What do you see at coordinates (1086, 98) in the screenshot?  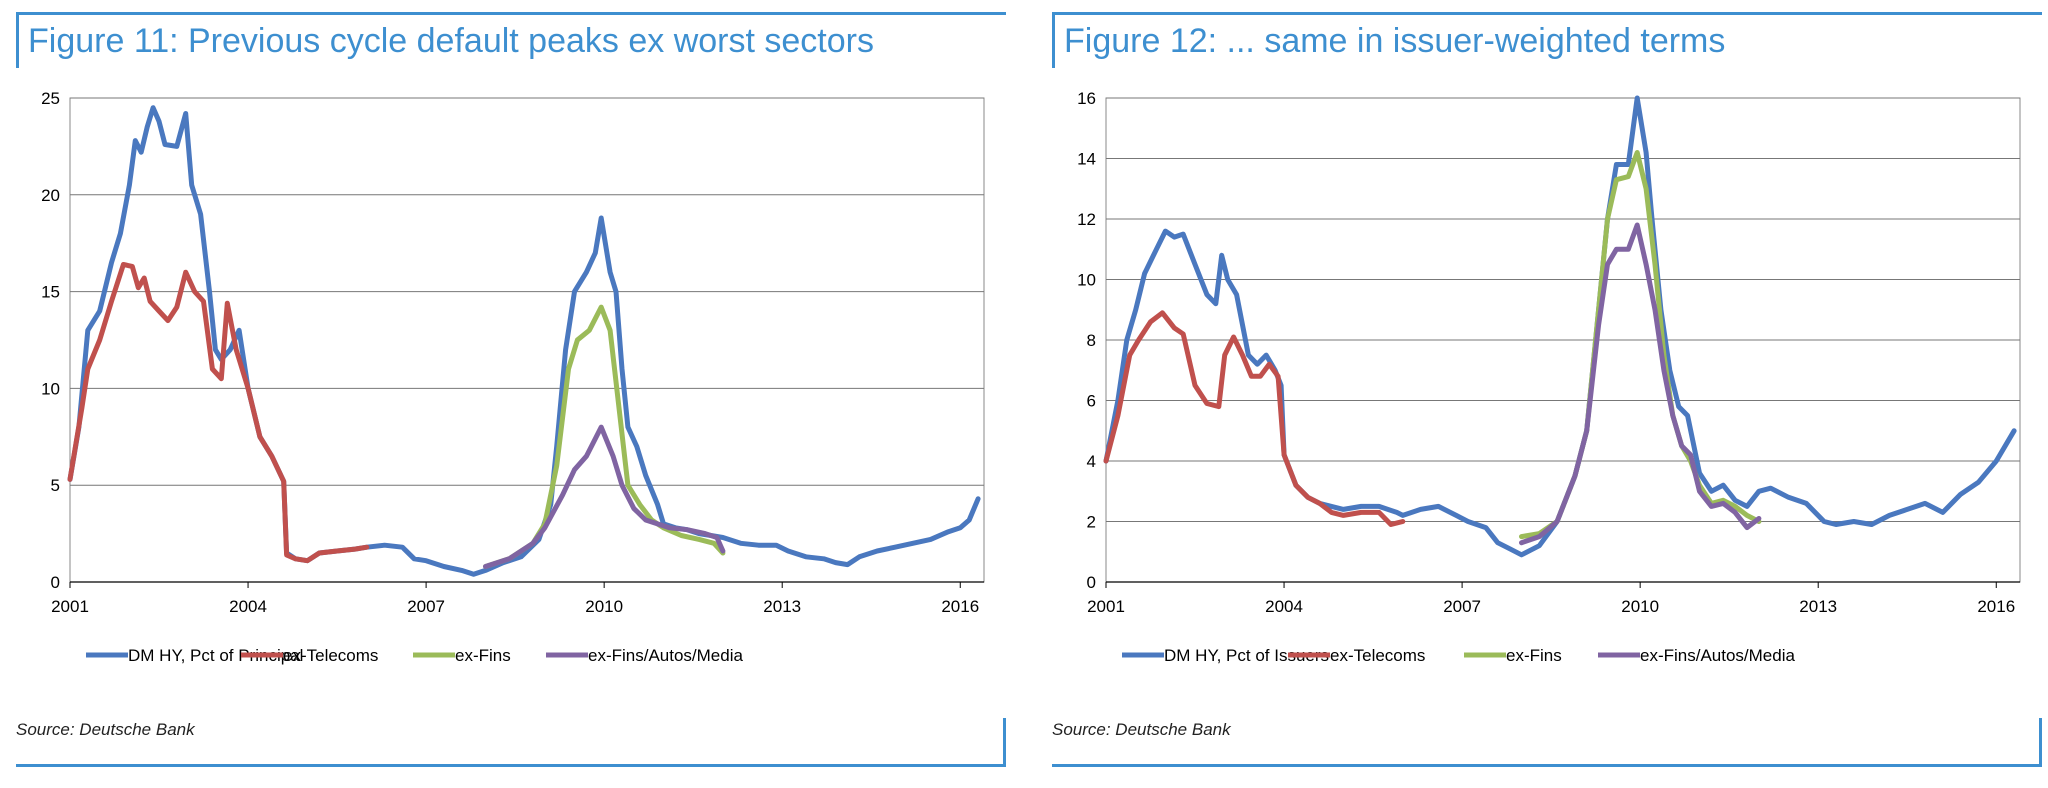 I see `y-tick-label: 16` at bounding box center [1086, 98].